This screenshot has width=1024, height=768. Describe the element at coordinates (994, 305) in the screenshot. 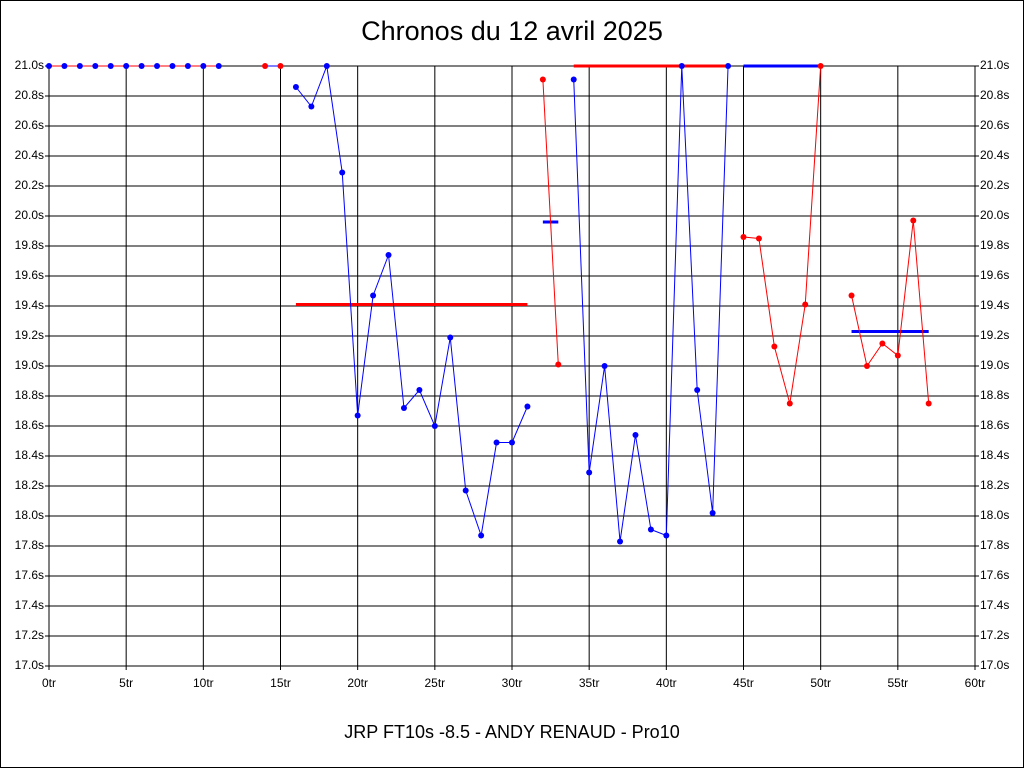

I see `y2-tick-label: 19.4s` at that location.